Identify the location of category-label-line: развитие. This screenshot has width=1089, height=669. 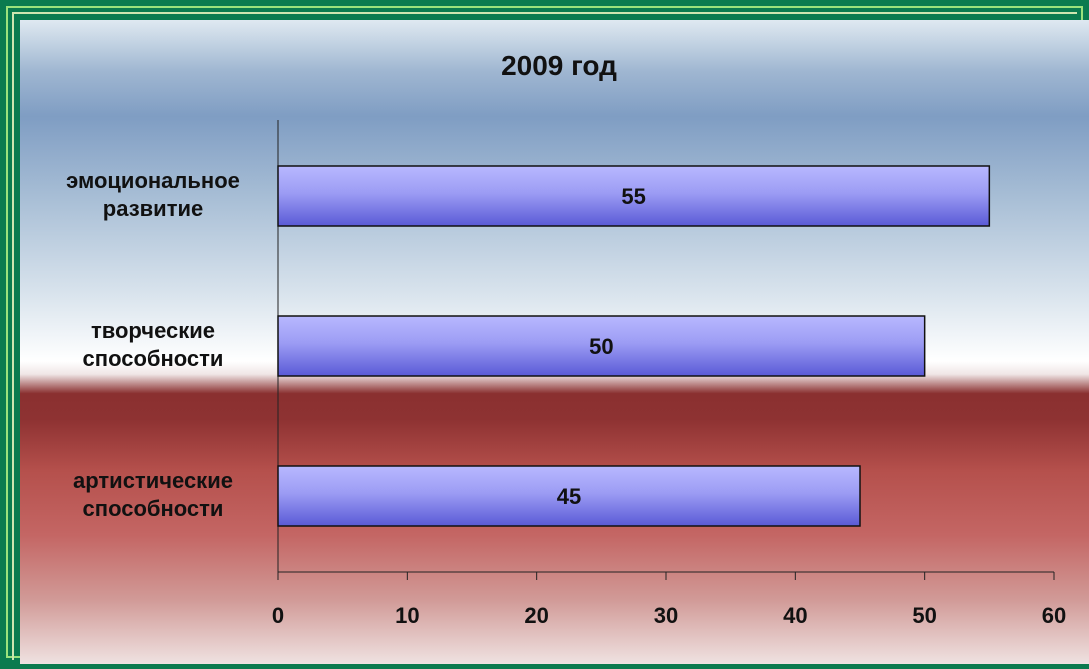
(153, 208).